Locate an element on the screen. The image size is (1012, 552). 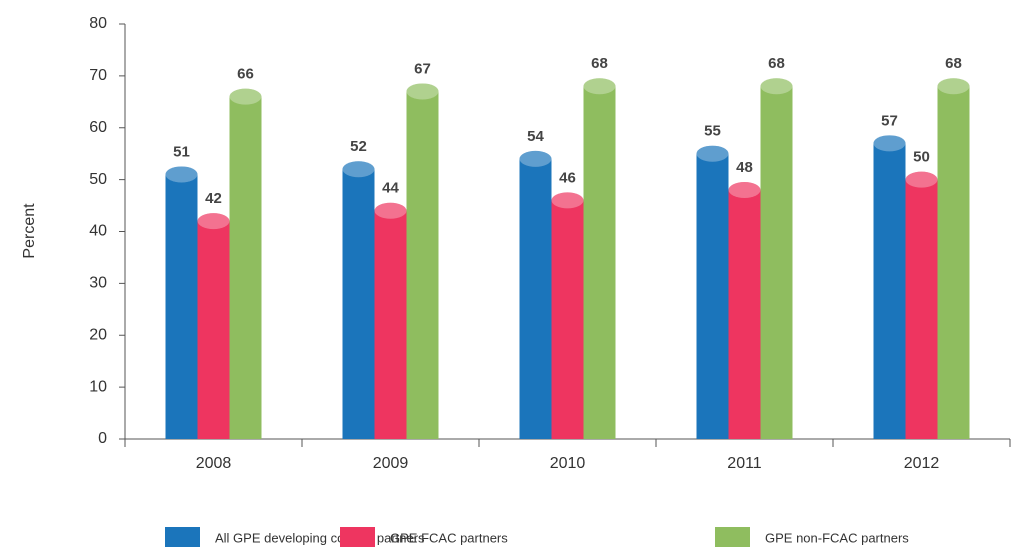
y-tick-label: 60 is located at coordinates (98, 127).